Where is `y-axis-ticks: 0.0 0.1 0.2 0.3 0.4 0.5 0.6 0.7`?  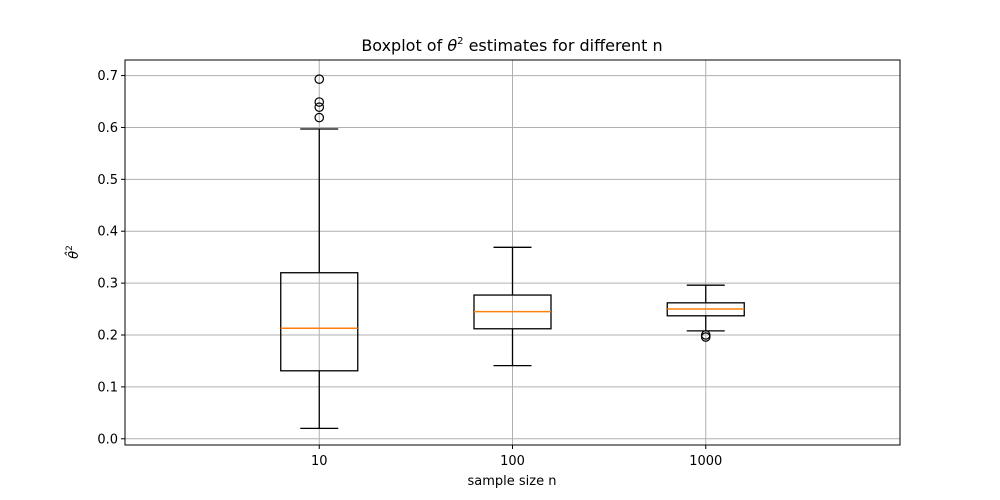
y-axis-ticks: 0.0 0.1 0.2 0.3 0.4 0.5 0.6 0.7 is located at coordinates (111, 258).